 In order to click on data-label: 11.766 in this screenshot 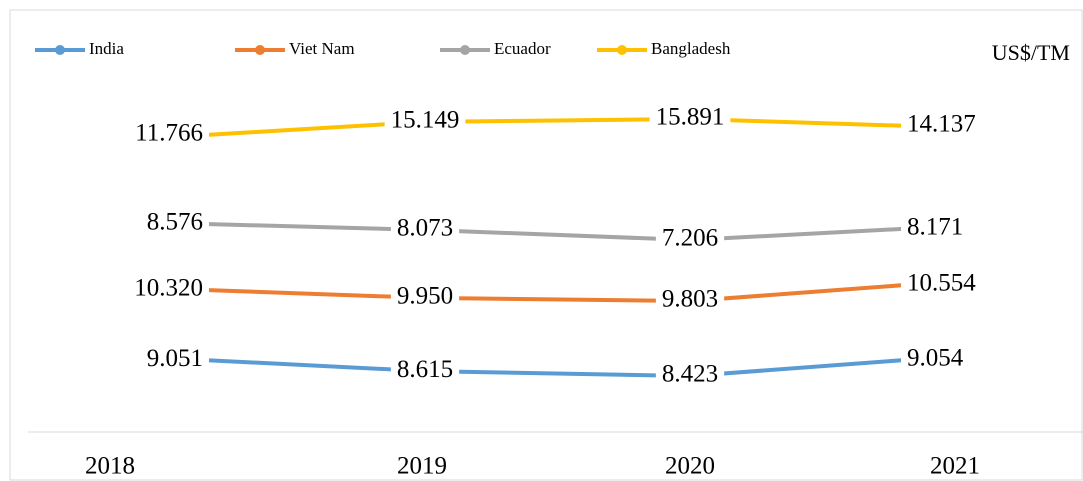, I will do `click(169, 133)`.